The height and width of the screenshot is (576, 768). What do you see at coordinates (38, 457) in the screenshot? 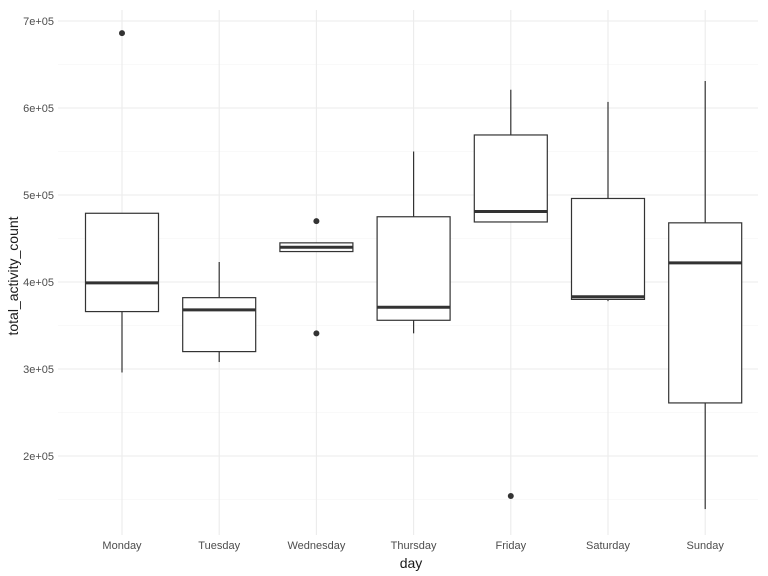
I see `y-tick-label: 2e+05` at bounding box center [38, 457].